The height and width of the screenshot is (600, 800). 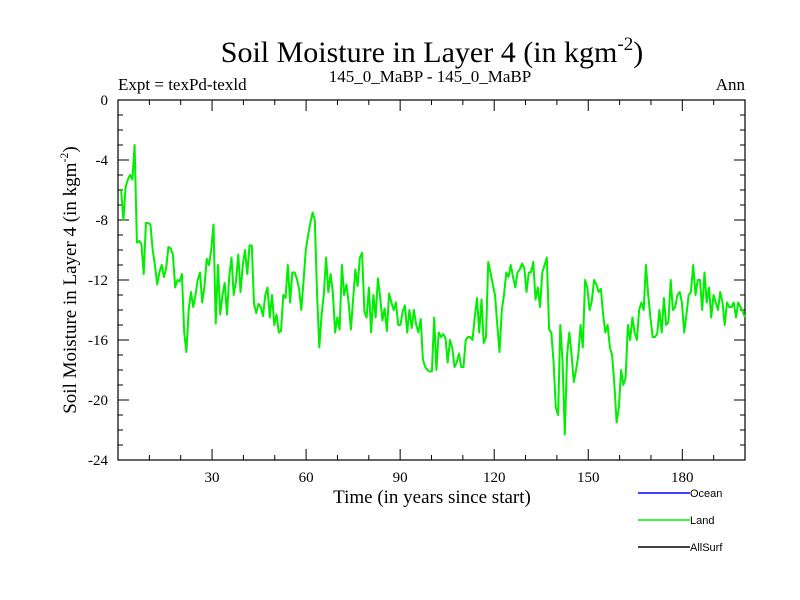 What do you see at coordinates (419, 52) in the screenshot?
I see `chart-title-main: Soil Moisture in Layer 4 (in kgm` at bounding box center [419, 52].